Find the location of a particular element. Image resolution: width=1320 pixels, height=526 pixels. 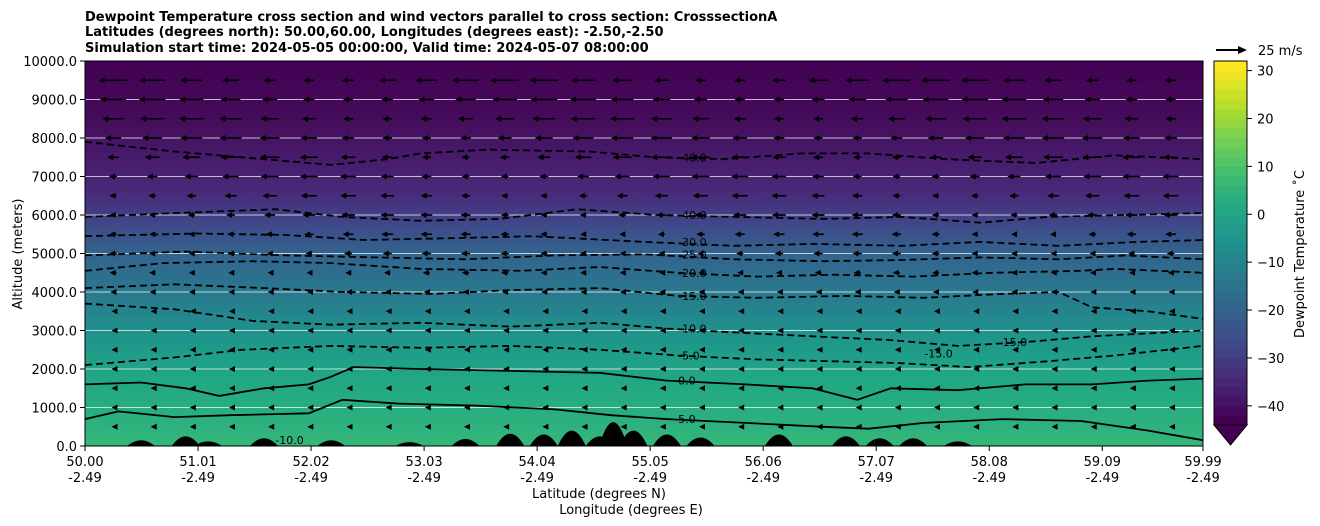

contour--40.0-0 is located at coordinates (644, 153).